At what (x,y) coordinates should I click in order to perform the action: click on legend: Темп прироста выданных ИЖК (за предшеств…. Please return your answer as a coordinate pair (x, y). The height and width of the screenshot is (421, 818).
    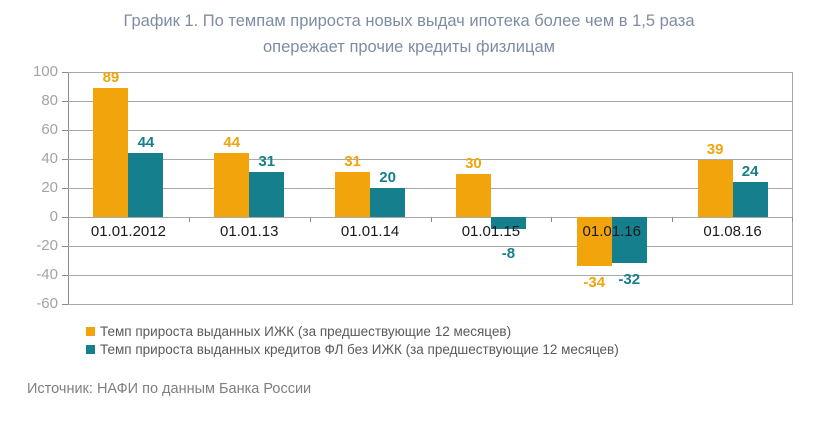
    Looking at the image, I should click on (436, 341).